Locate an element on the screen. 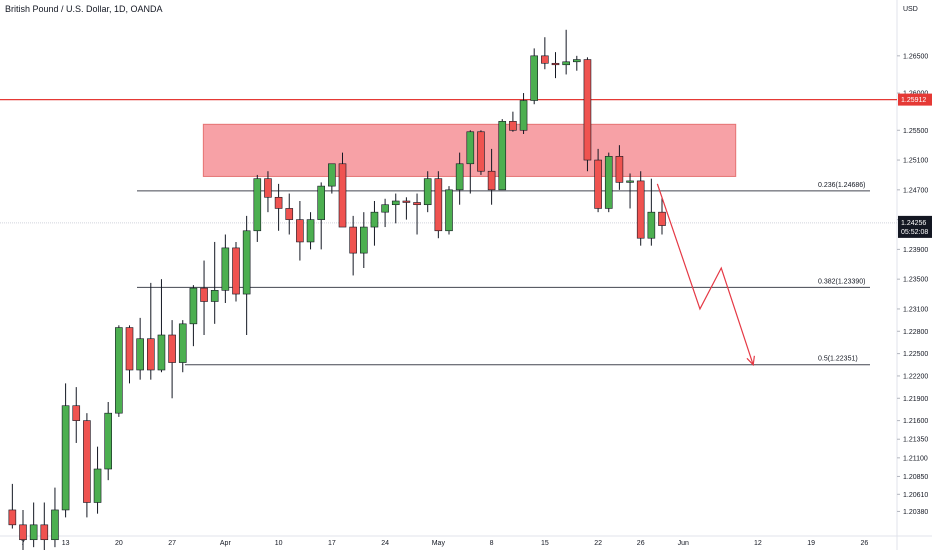 The image size is (932, 550). chart-title: British Pound / U.S. Dollar, 1D, OANDA is located at coordinates (84, 9).